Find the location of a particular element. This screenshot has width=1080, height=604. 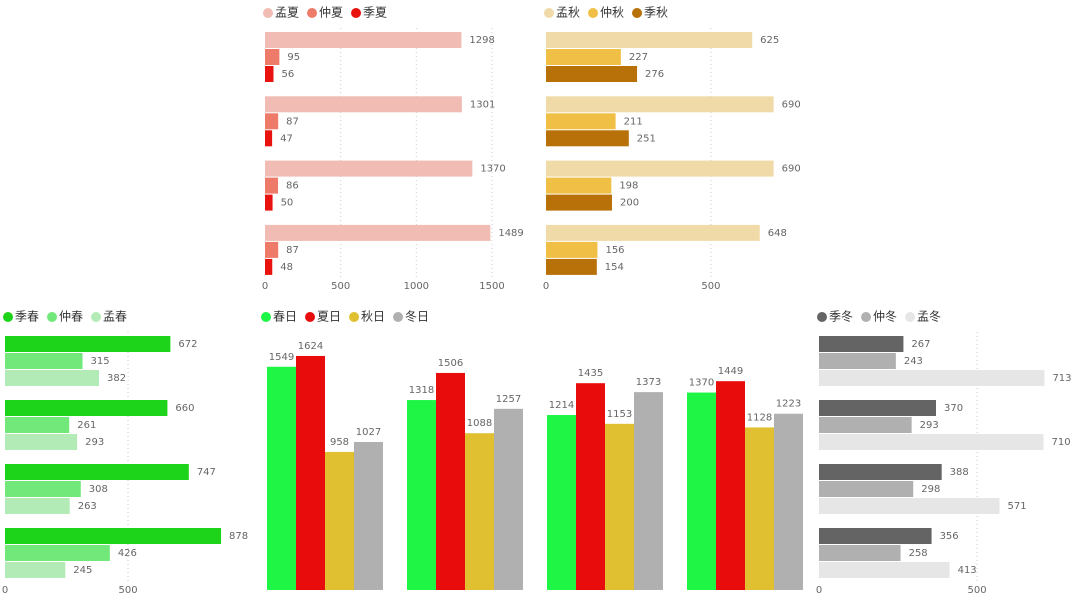

value-label: 1128 is located at coordinates (759, 417).